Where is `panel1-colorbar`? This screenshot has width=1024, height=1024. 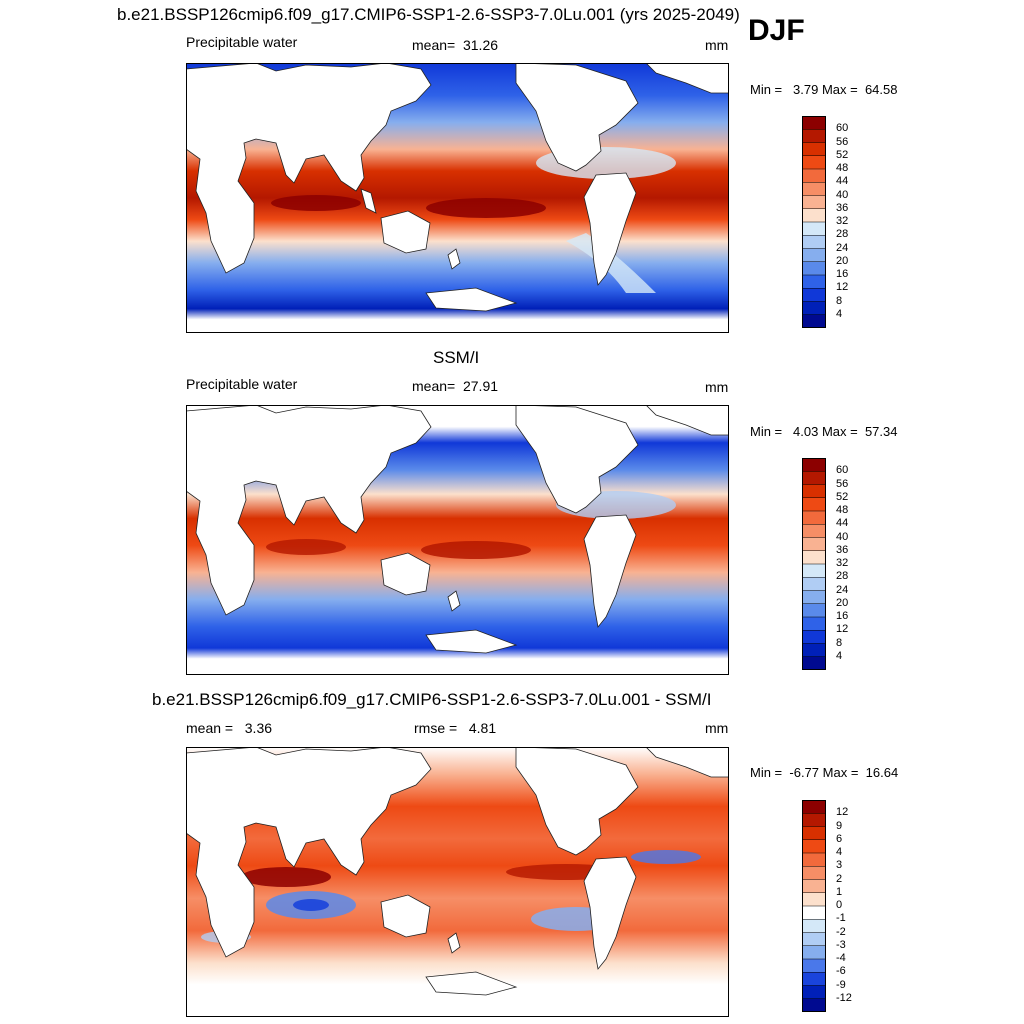 panel1-colorbar is located at coordinates (814, 222).